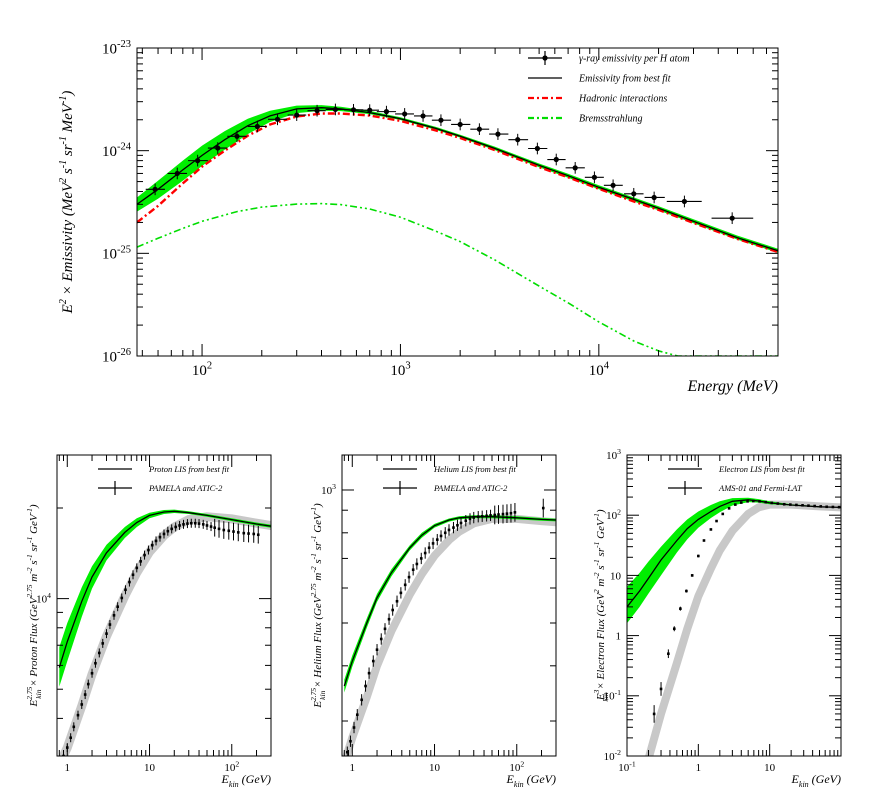 This screenshot has width=872, height=806. Describe the element at coordinates (400, 370) in the screenshot. I see `x-tick-label: 10³` at that location.